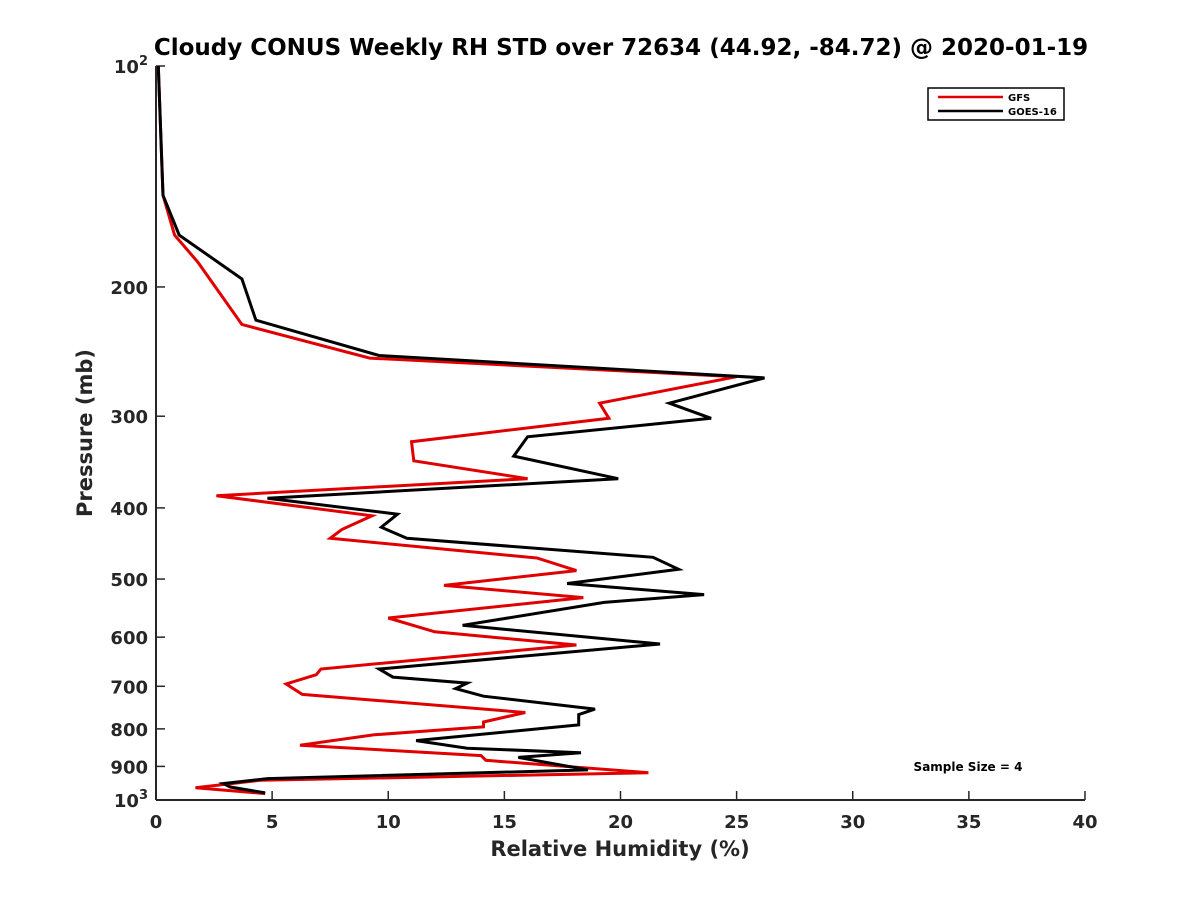 The width and height of the screenshot is (1200, 900). What do you see at coordinates (619, 849) in the screenshot?
I see `x-axis-label: Relative Humidity (%)` at bounding box center [619, 849].